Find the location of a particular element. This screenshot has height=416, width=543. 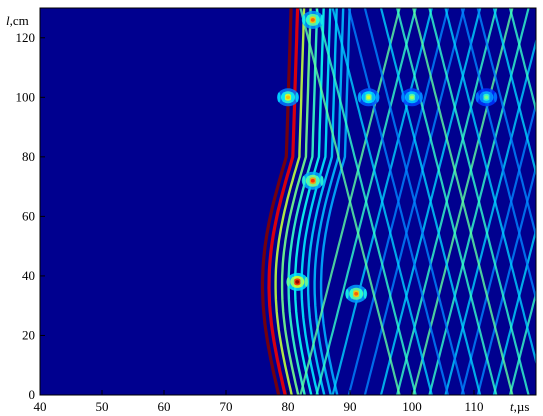

x-tick-label-90: 90 is located at coordinates (350, 406).